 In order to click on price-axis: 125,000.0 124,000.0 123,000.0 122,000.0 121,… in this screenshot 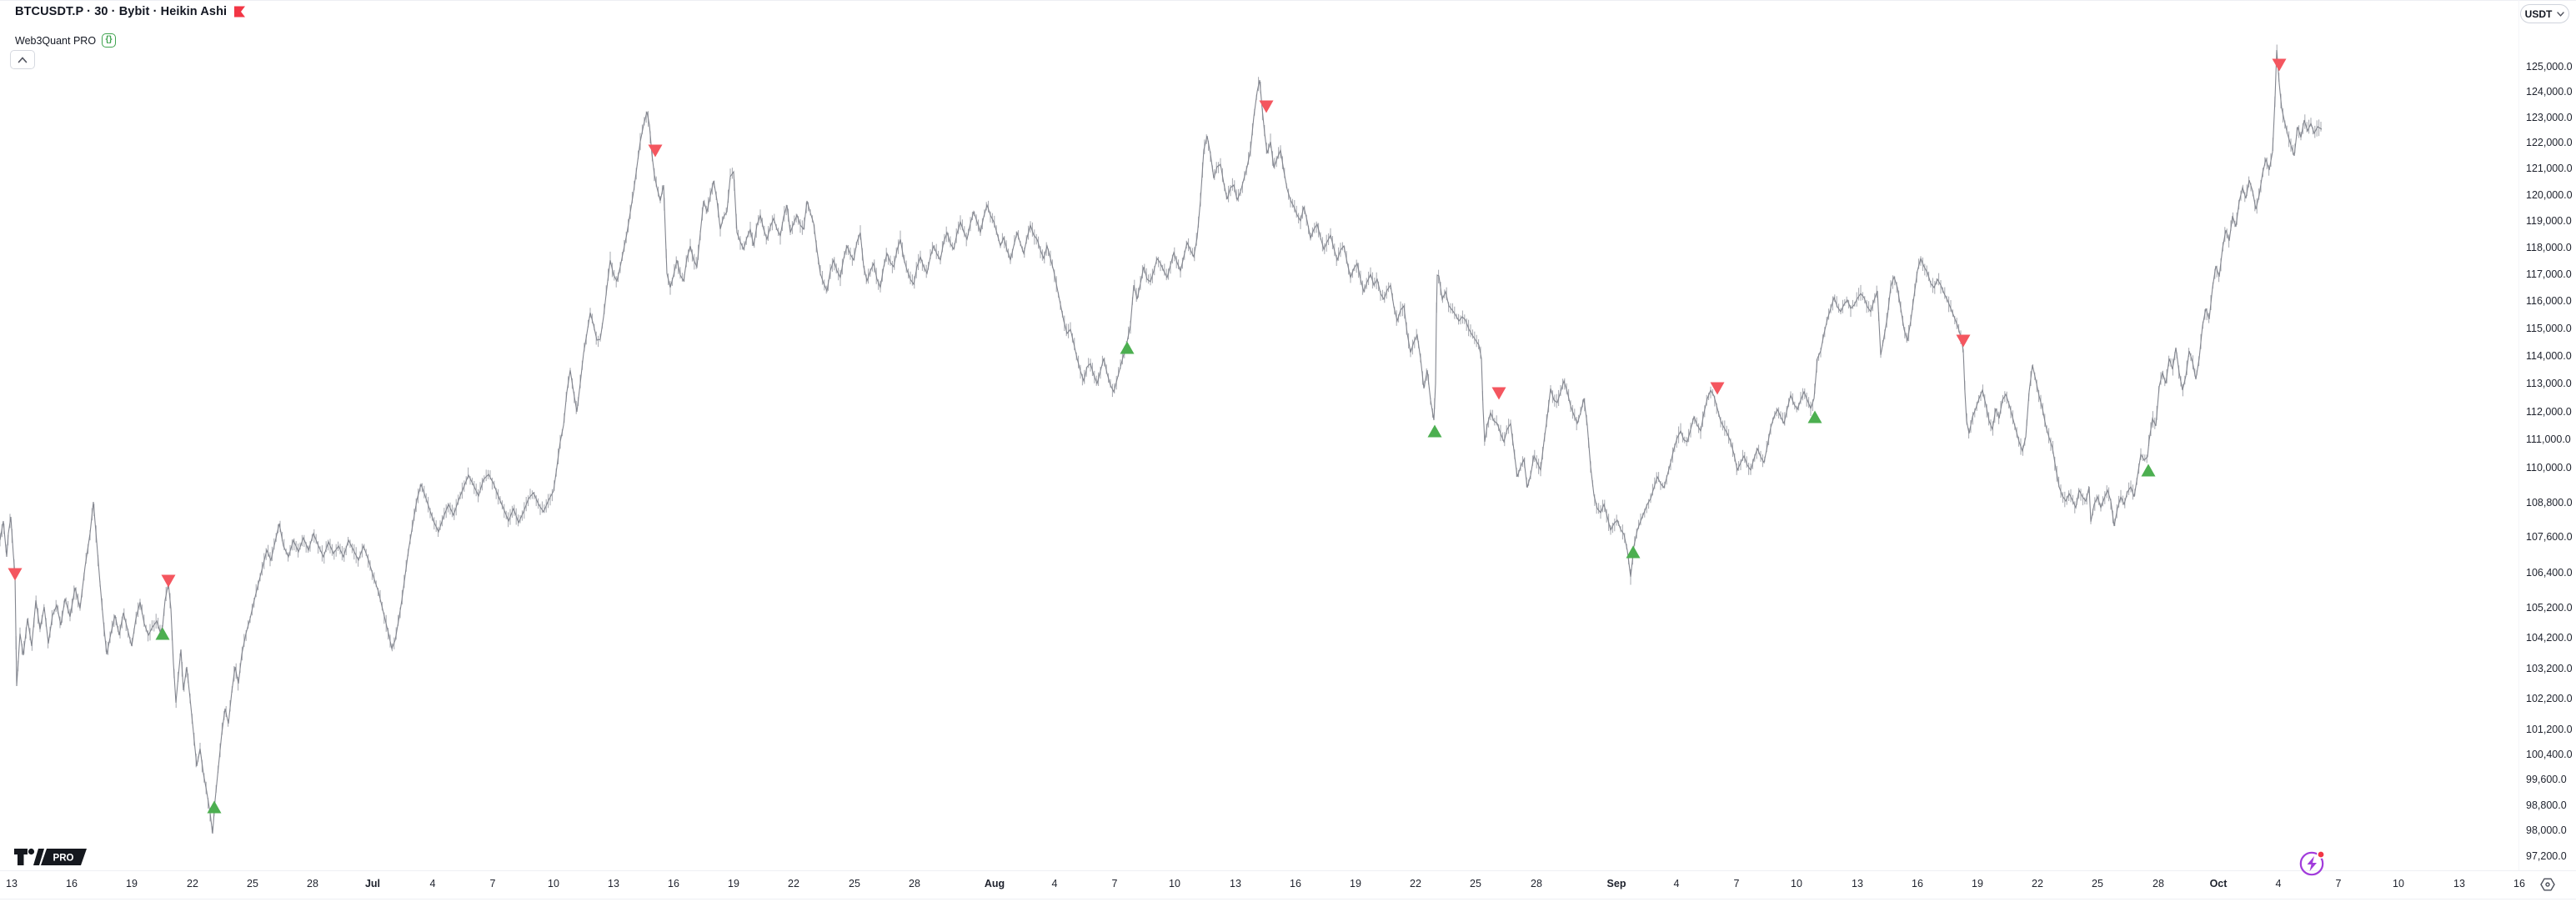, I will do `click(2547, 435)`.